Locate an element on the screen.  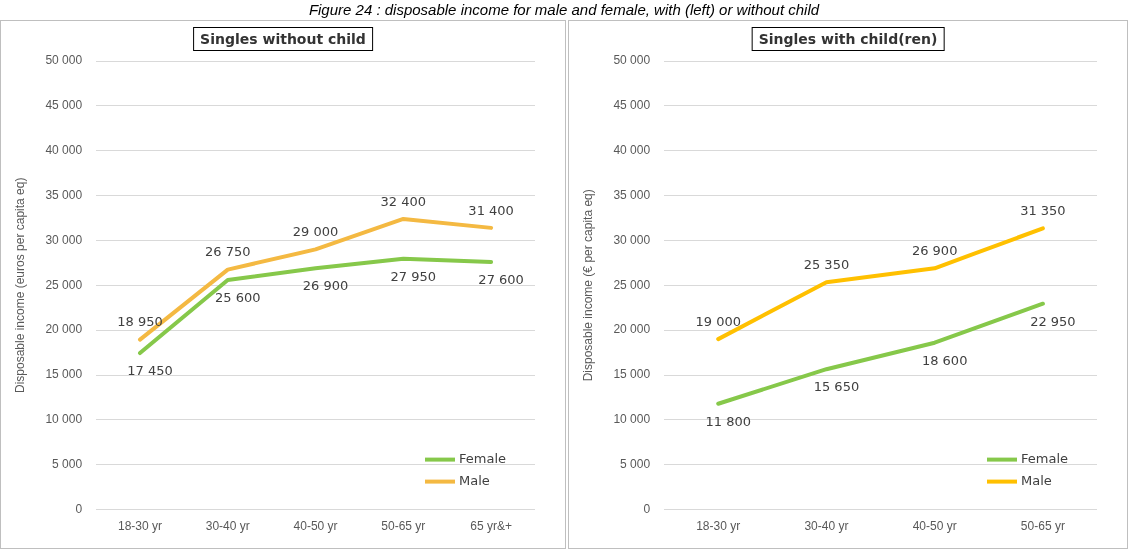
text: 19 000 is located at coordinates (718, 322).